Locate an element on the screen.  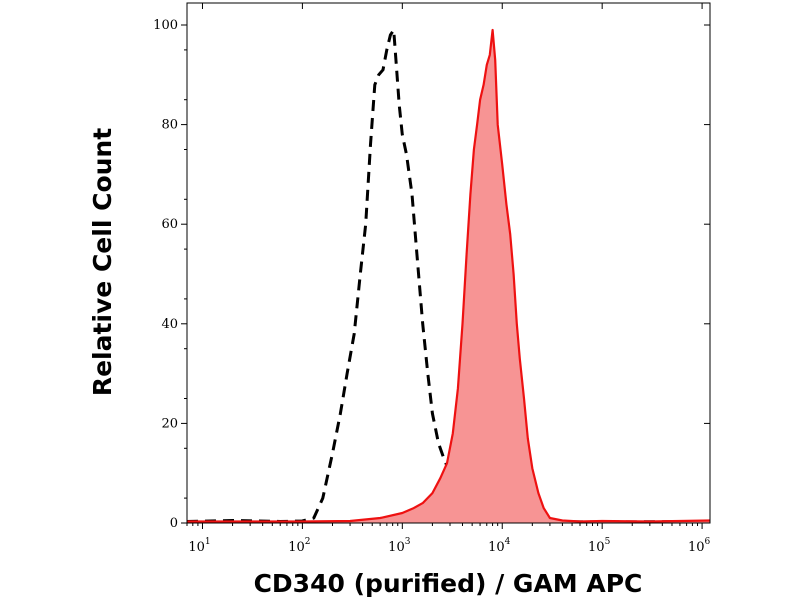
x-tick-label-2: 10³ is located at coordinates (399, 546).